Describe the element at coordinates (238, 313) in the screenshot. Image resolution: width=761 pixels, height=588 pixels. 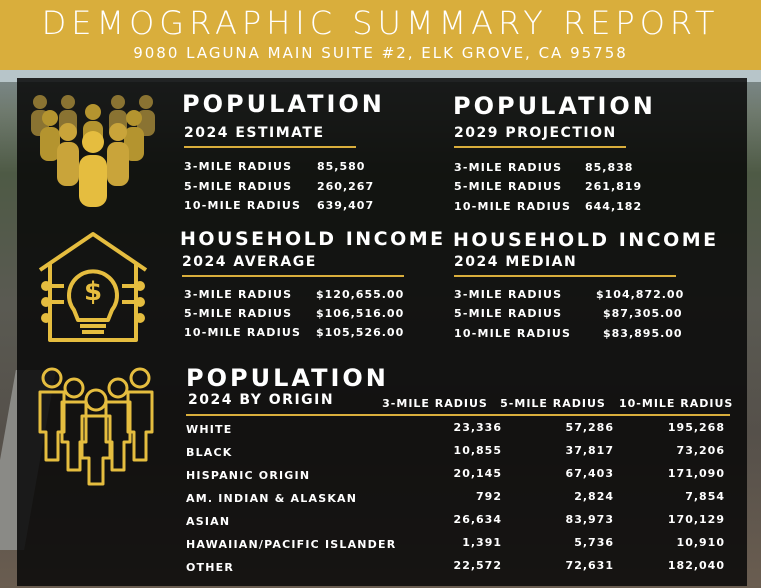
I see `income-avg-label-1: 5-MILE RADIUS` at that location.